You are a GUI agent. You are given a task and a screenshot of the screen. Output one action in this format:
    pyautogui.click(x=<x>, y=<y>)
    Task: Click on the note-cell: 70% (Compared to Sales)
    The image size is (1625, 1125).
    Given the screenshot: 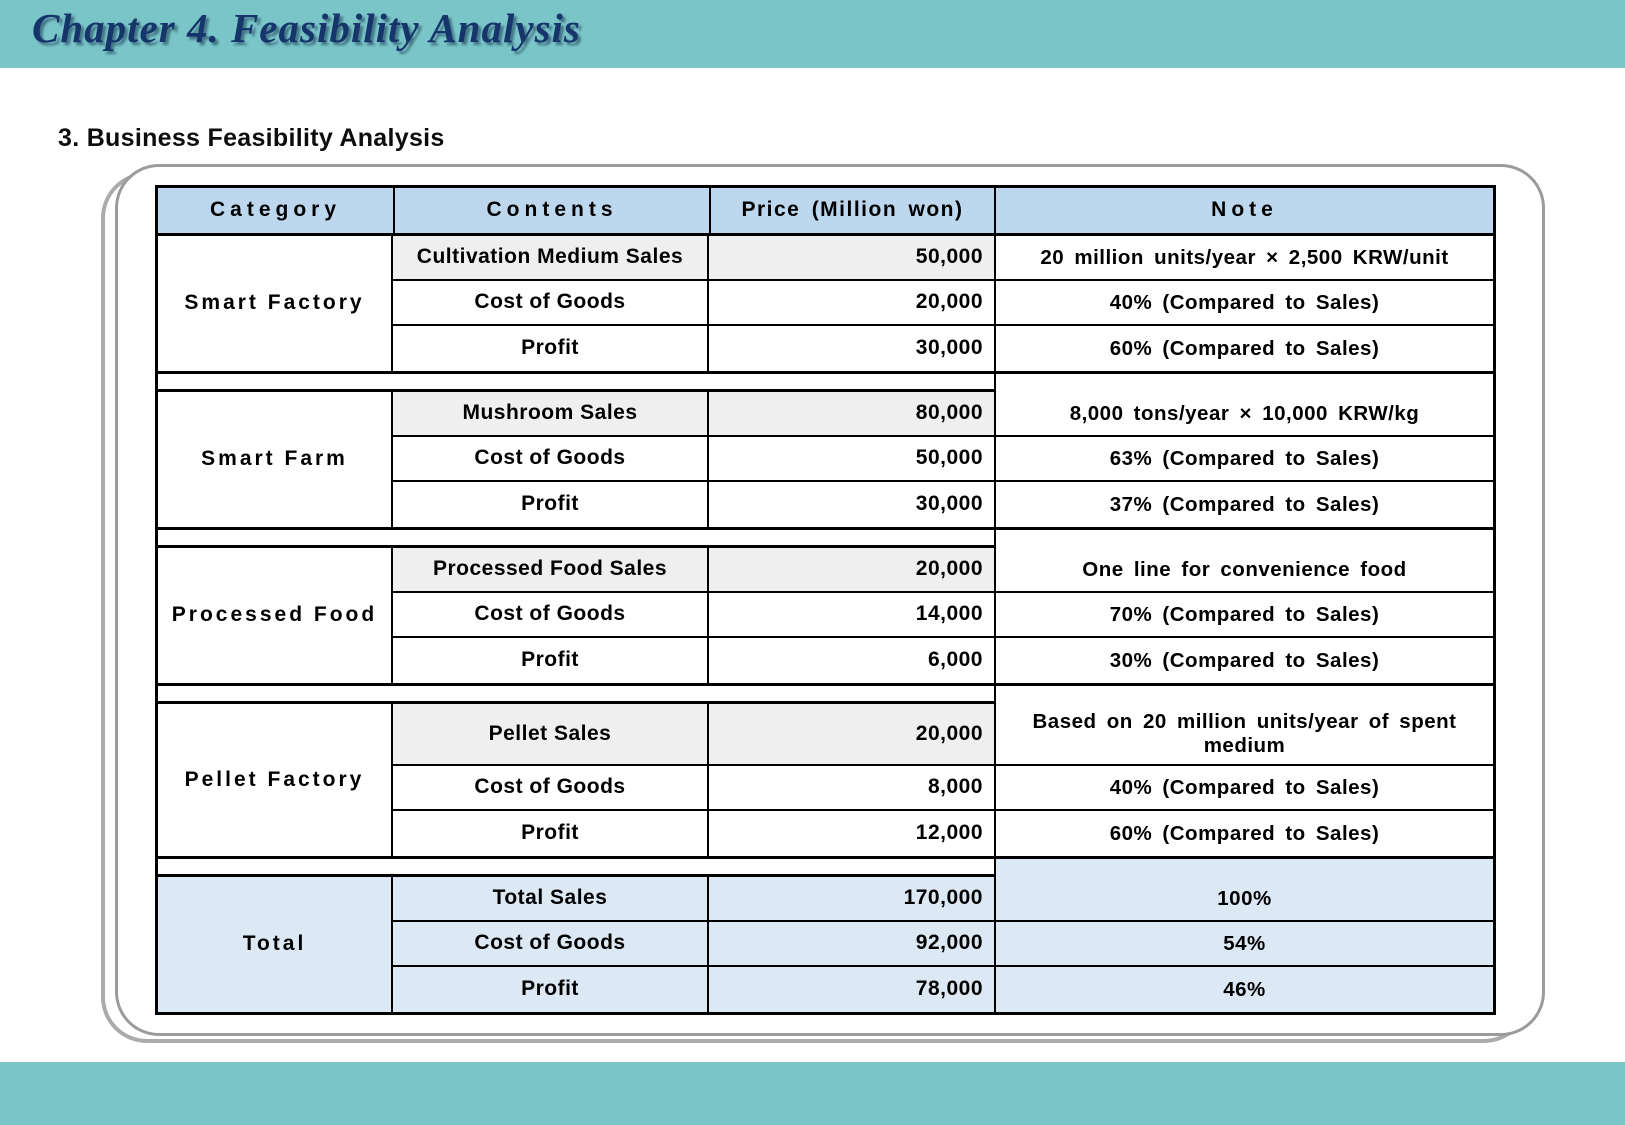 What is the action you would take?
    pyautogui.click(x=1243, y=615)
    